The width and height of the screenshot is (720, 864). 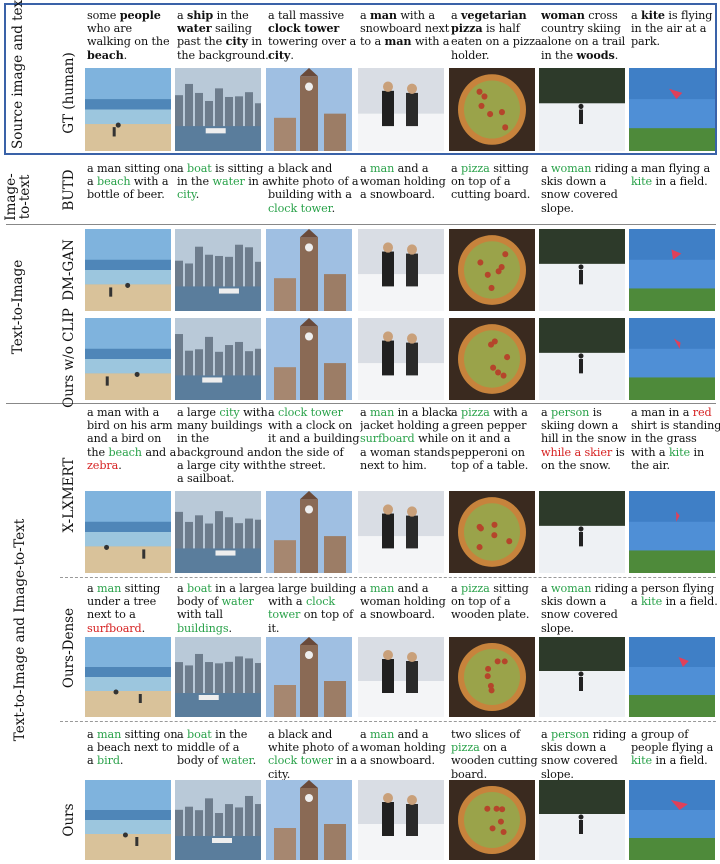 I want to click on caption-fragment: with tall, so click(x=200, y=615).